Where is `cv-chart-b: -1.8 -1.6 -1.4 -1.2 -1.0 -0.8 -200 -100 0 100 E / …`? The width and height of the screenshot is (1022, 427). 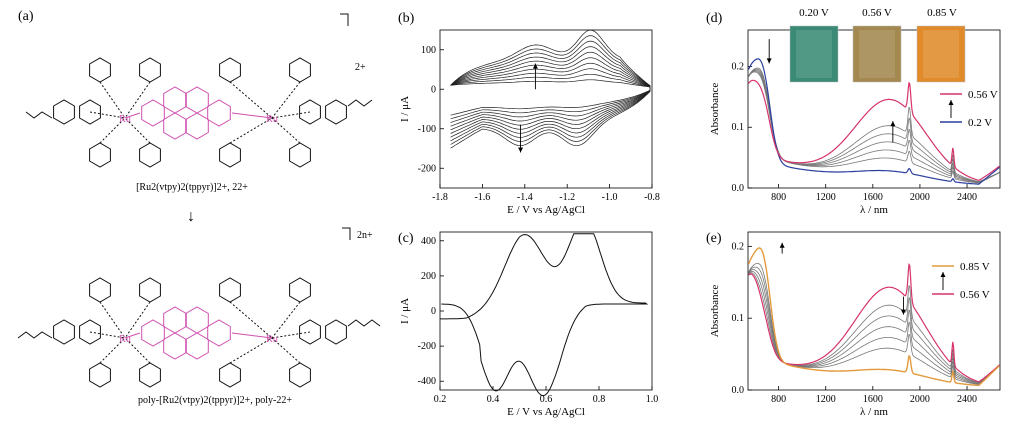 cv-chart-b: -1.8 -1.6 -1.4 -1.2 -1.0 -0.8 -200 -100 0 100 E / … is located at coordinates (529, 122).